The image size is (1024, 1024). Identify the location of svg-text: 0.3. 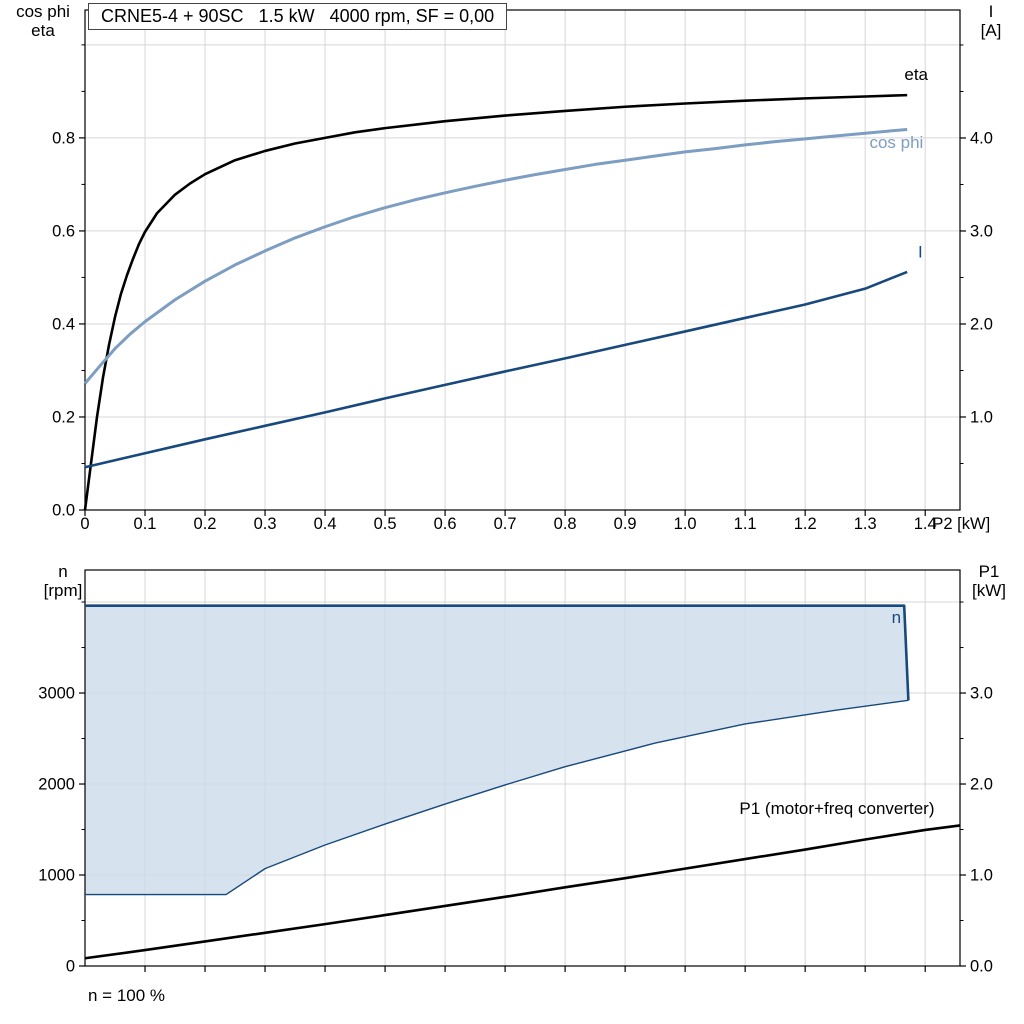
(265, 524).